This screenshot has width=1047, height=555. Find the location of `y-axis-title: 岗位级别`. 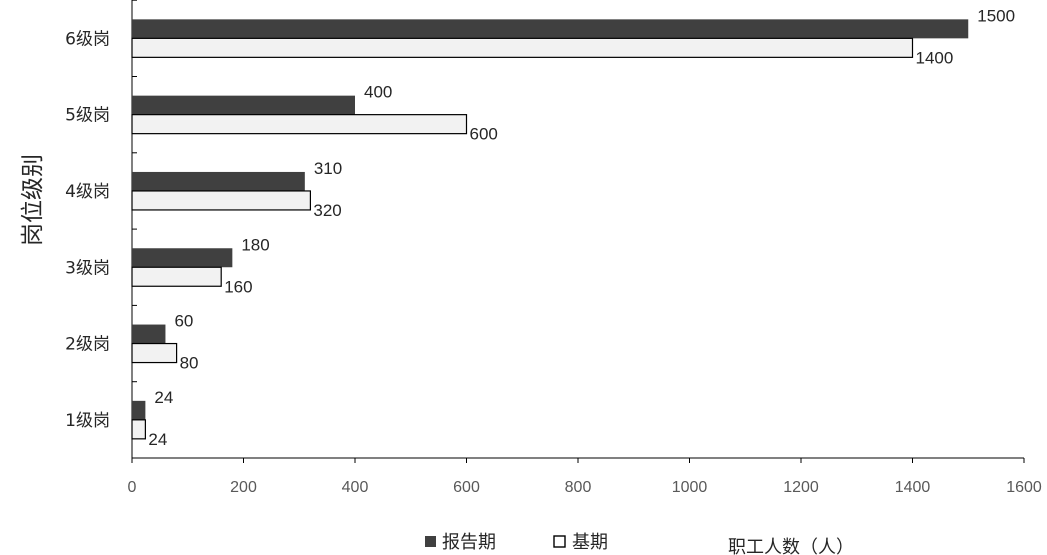

y-axis-title: 岗位级别 is located at coordinates (33, 200).